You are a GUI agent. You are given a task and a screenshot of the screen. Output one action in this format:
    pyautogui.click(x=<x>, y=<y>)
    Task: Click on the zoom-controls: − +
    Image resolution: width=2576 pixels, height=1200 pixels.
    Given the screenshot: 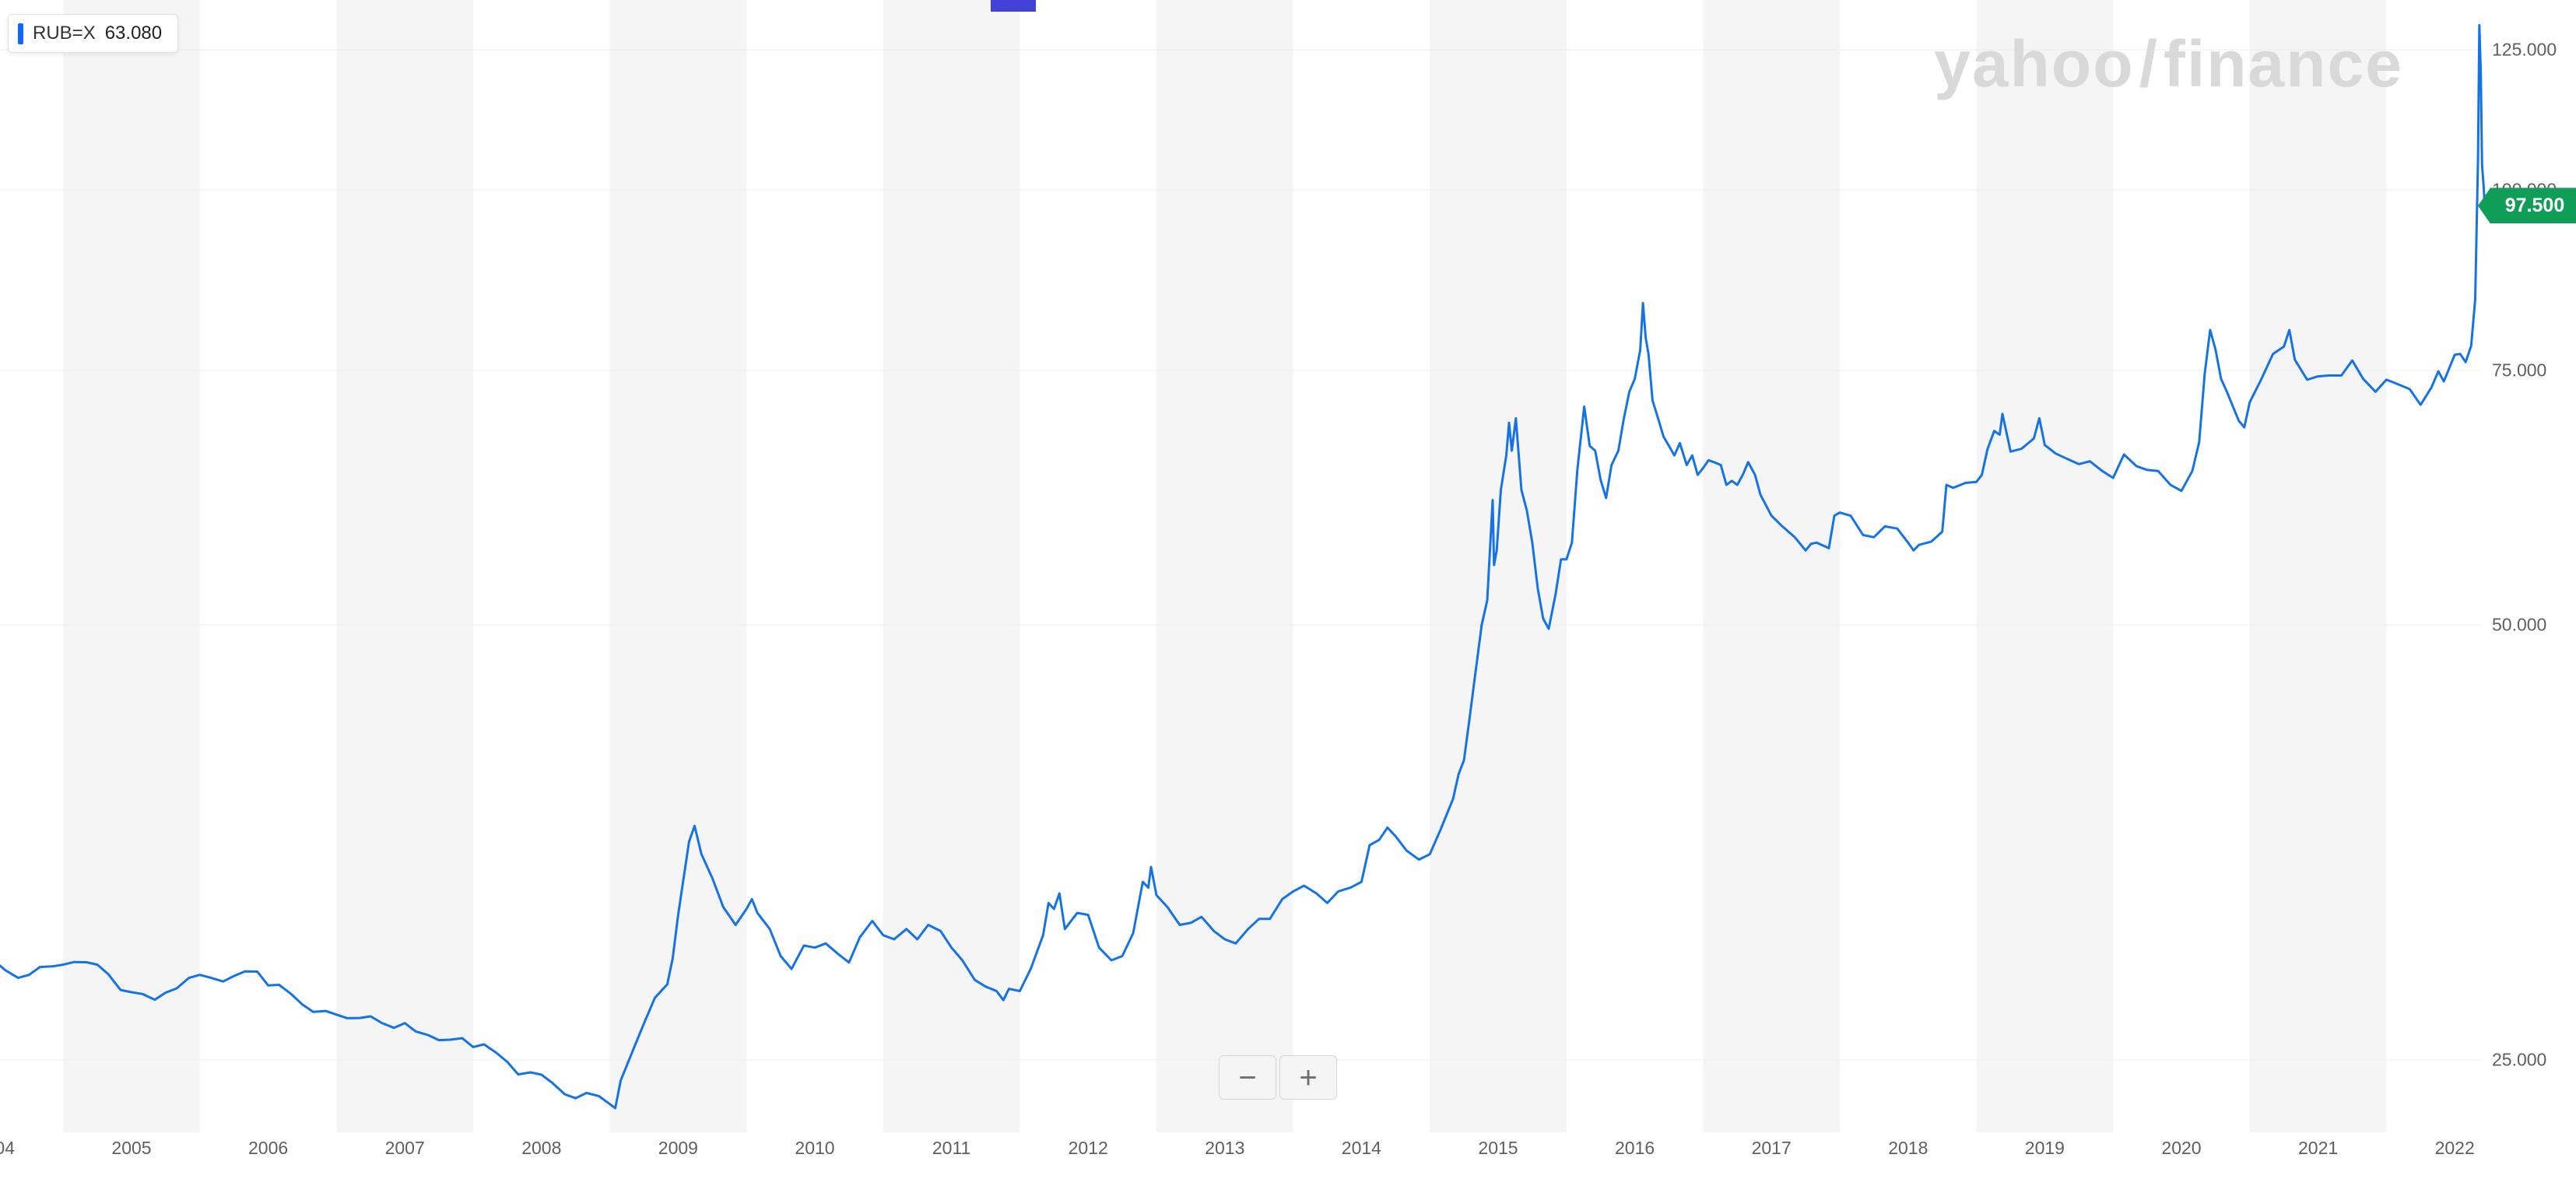 What is the action you would take?
    pyautogui.click(x=1278, y=1077)
    